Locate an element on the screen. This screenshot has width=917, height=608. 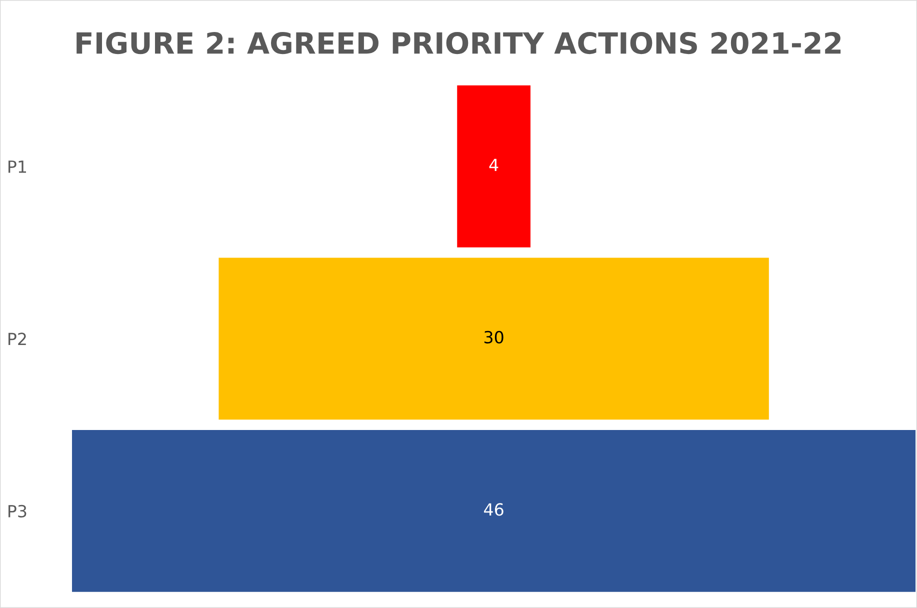
category-label: P2 is located at coordinates (17, 338).